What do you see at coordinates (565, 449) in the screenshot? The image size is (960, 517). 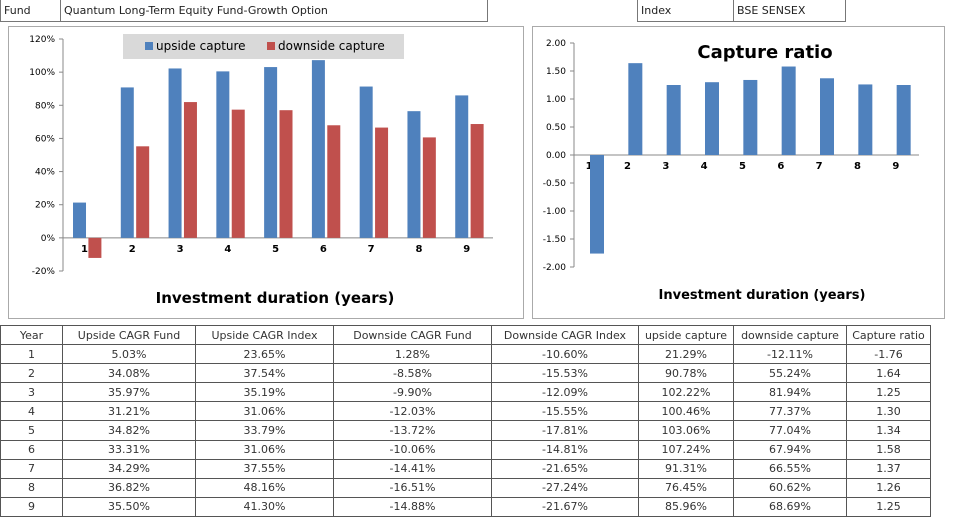 I see `table-cell: -14.81%` at bounding box center [565, 449].